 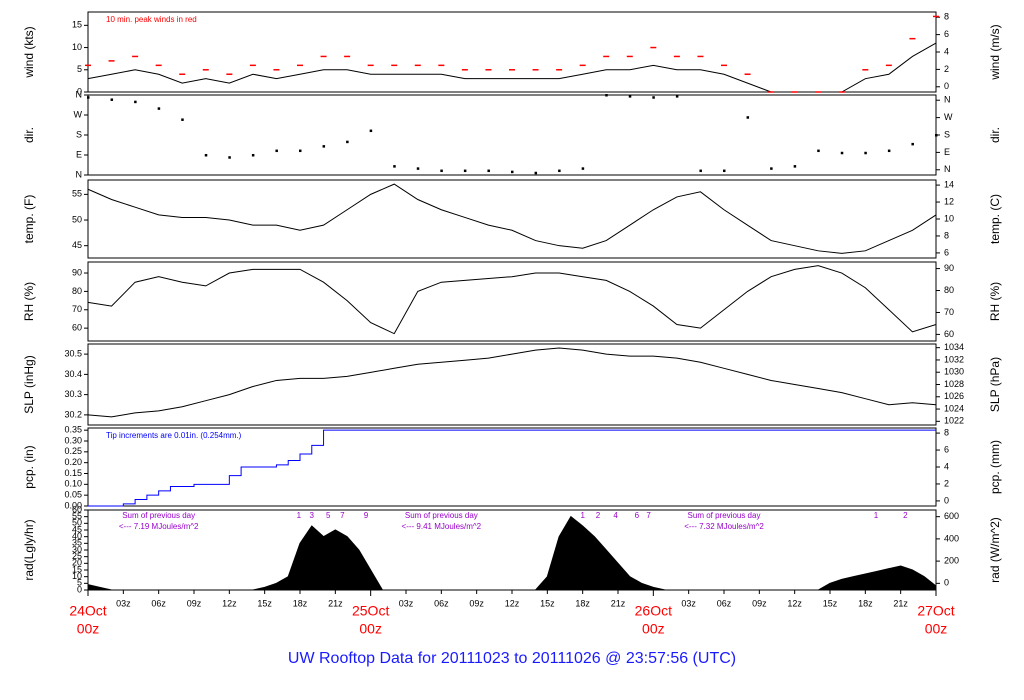 What do you see at coordinates (77, 245) in the screenshot?
I see `temp-left-tick-label: 45` at bounding box center [77, 245].